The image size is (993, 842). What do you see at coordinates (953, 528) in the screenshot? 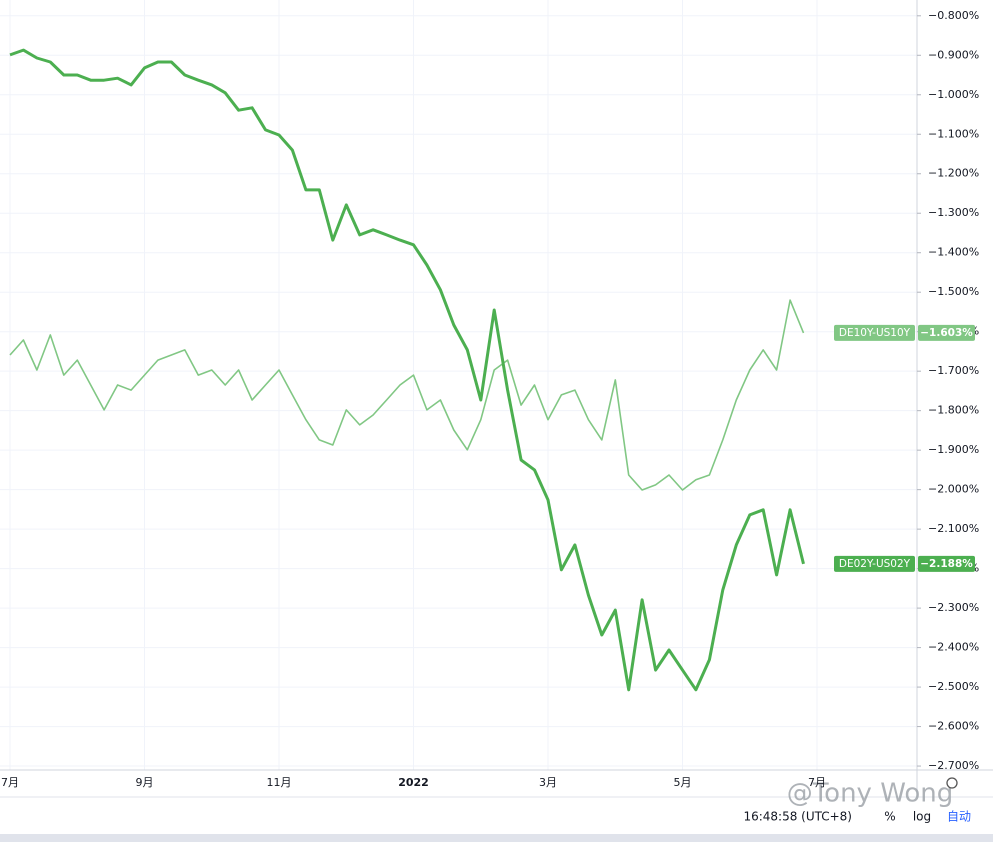
I see `y-tick-label: −2.100%` at bounding box center [953, 528].